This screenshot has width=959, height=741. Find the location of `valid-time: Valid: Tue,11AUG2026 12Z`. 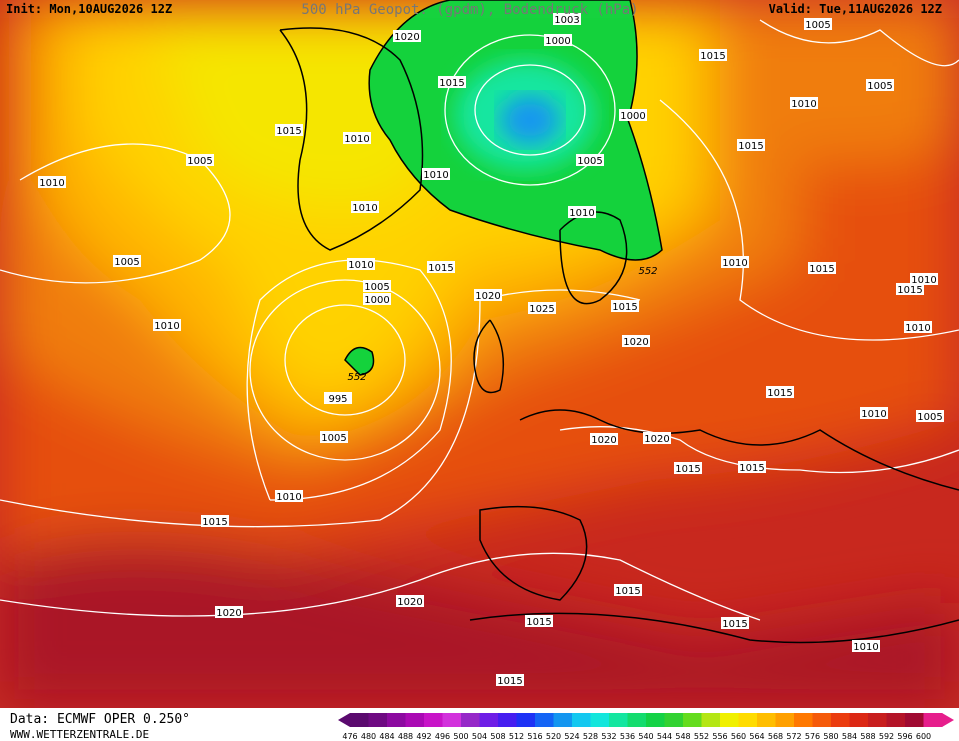

valid-time: Valid: Tue,11AUG2026 12Z is located at coordinates (855, 9).